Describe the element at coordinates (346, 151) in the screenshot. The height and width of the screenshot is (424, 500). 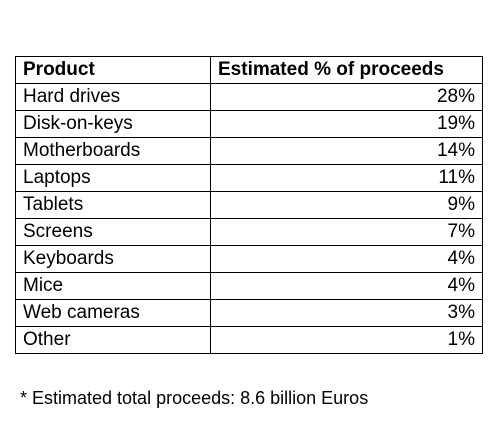
I see `percent-cell: 14%` at that location.